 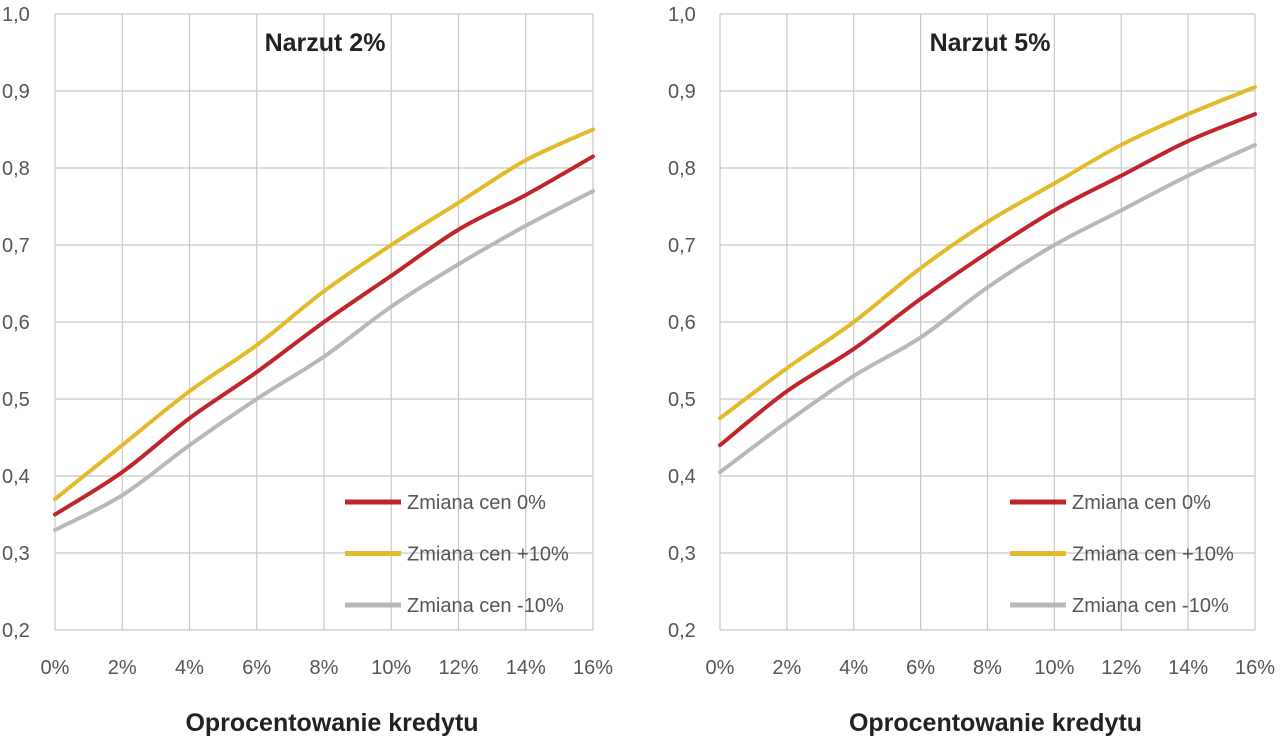 I want to click on chart-title: Narzut 2%, so click(x=325, y=43).